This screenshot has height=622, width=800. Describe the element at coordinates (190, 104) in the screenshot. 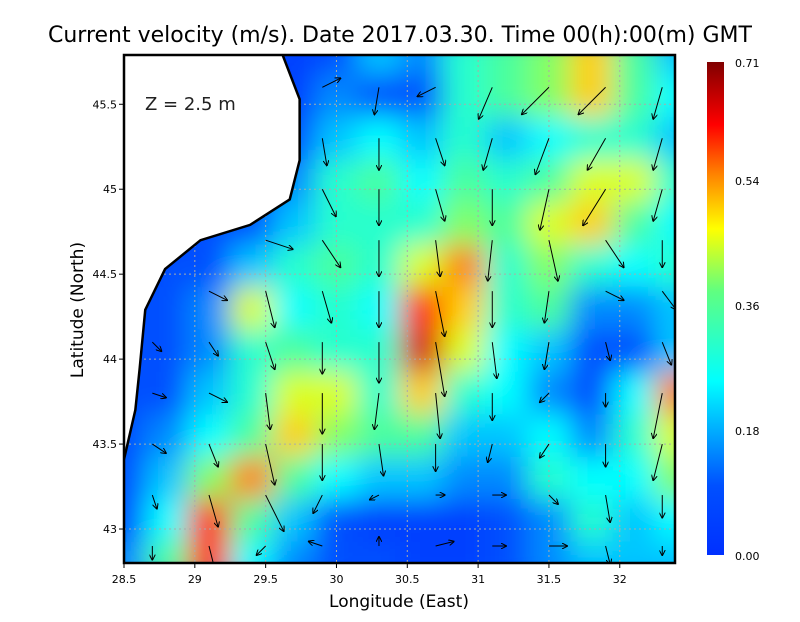

I see `depth-annotation: Z = 2.5 m` at that location.